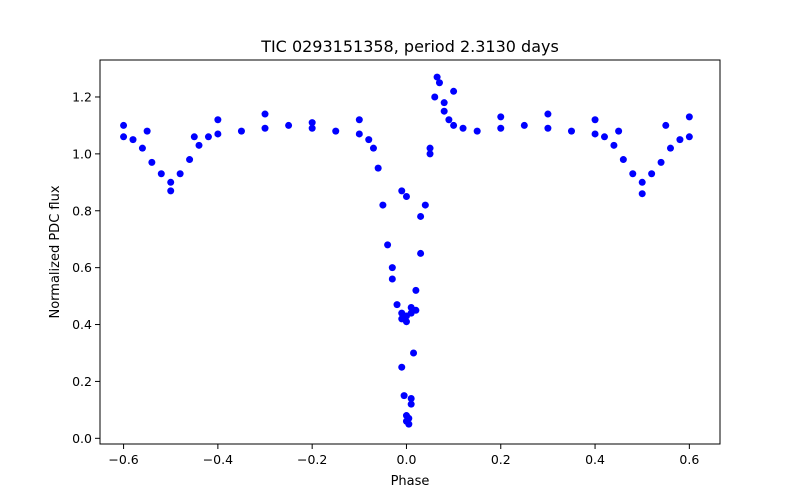 This screenshot has width=800, height=500. I want to click on x-axis-ticks: −0.6 −0.4 −0.2 0.0 0.2 0.4 0.6, so click(403, 455).